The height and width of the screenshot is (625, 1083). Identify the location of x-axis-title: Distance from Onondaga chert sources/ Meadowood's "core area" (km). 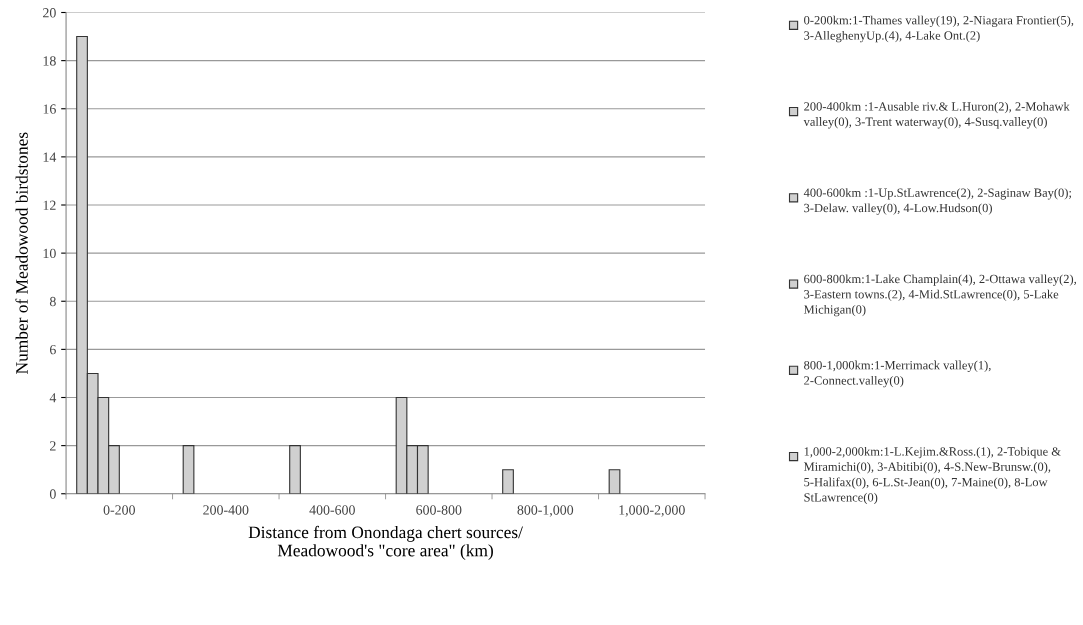
(385, 542).